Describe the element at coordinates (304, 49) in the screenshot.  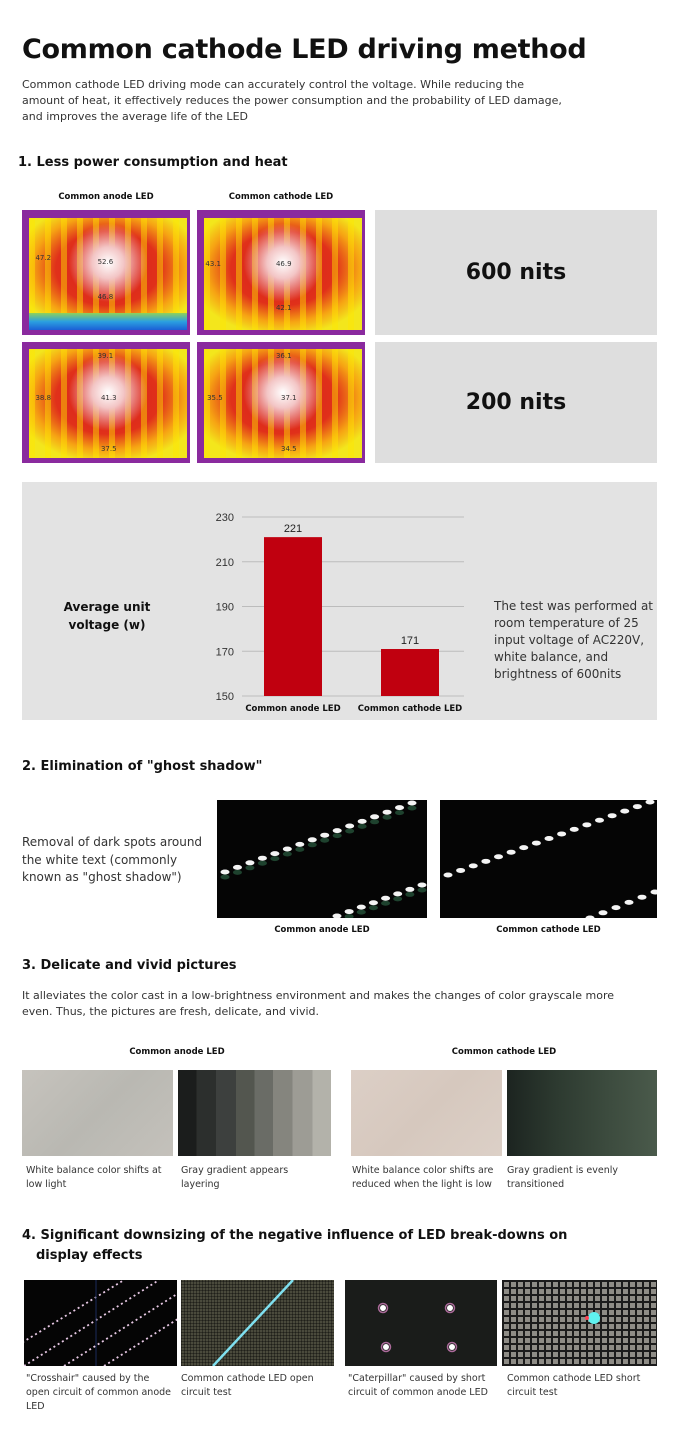
I see `page-title: Common cathode LED driving method` at that location.